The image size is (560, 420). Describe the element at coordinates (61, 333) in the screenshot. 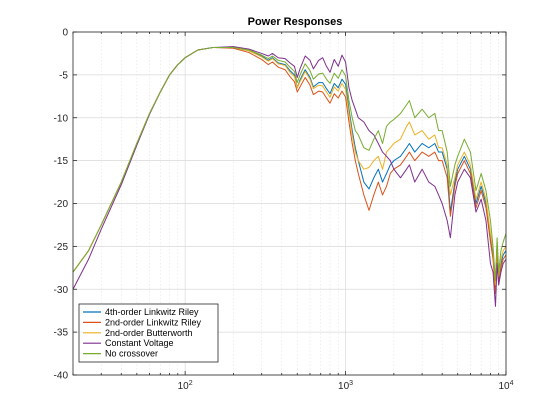

I see `y-tick-label: -35` at that location.